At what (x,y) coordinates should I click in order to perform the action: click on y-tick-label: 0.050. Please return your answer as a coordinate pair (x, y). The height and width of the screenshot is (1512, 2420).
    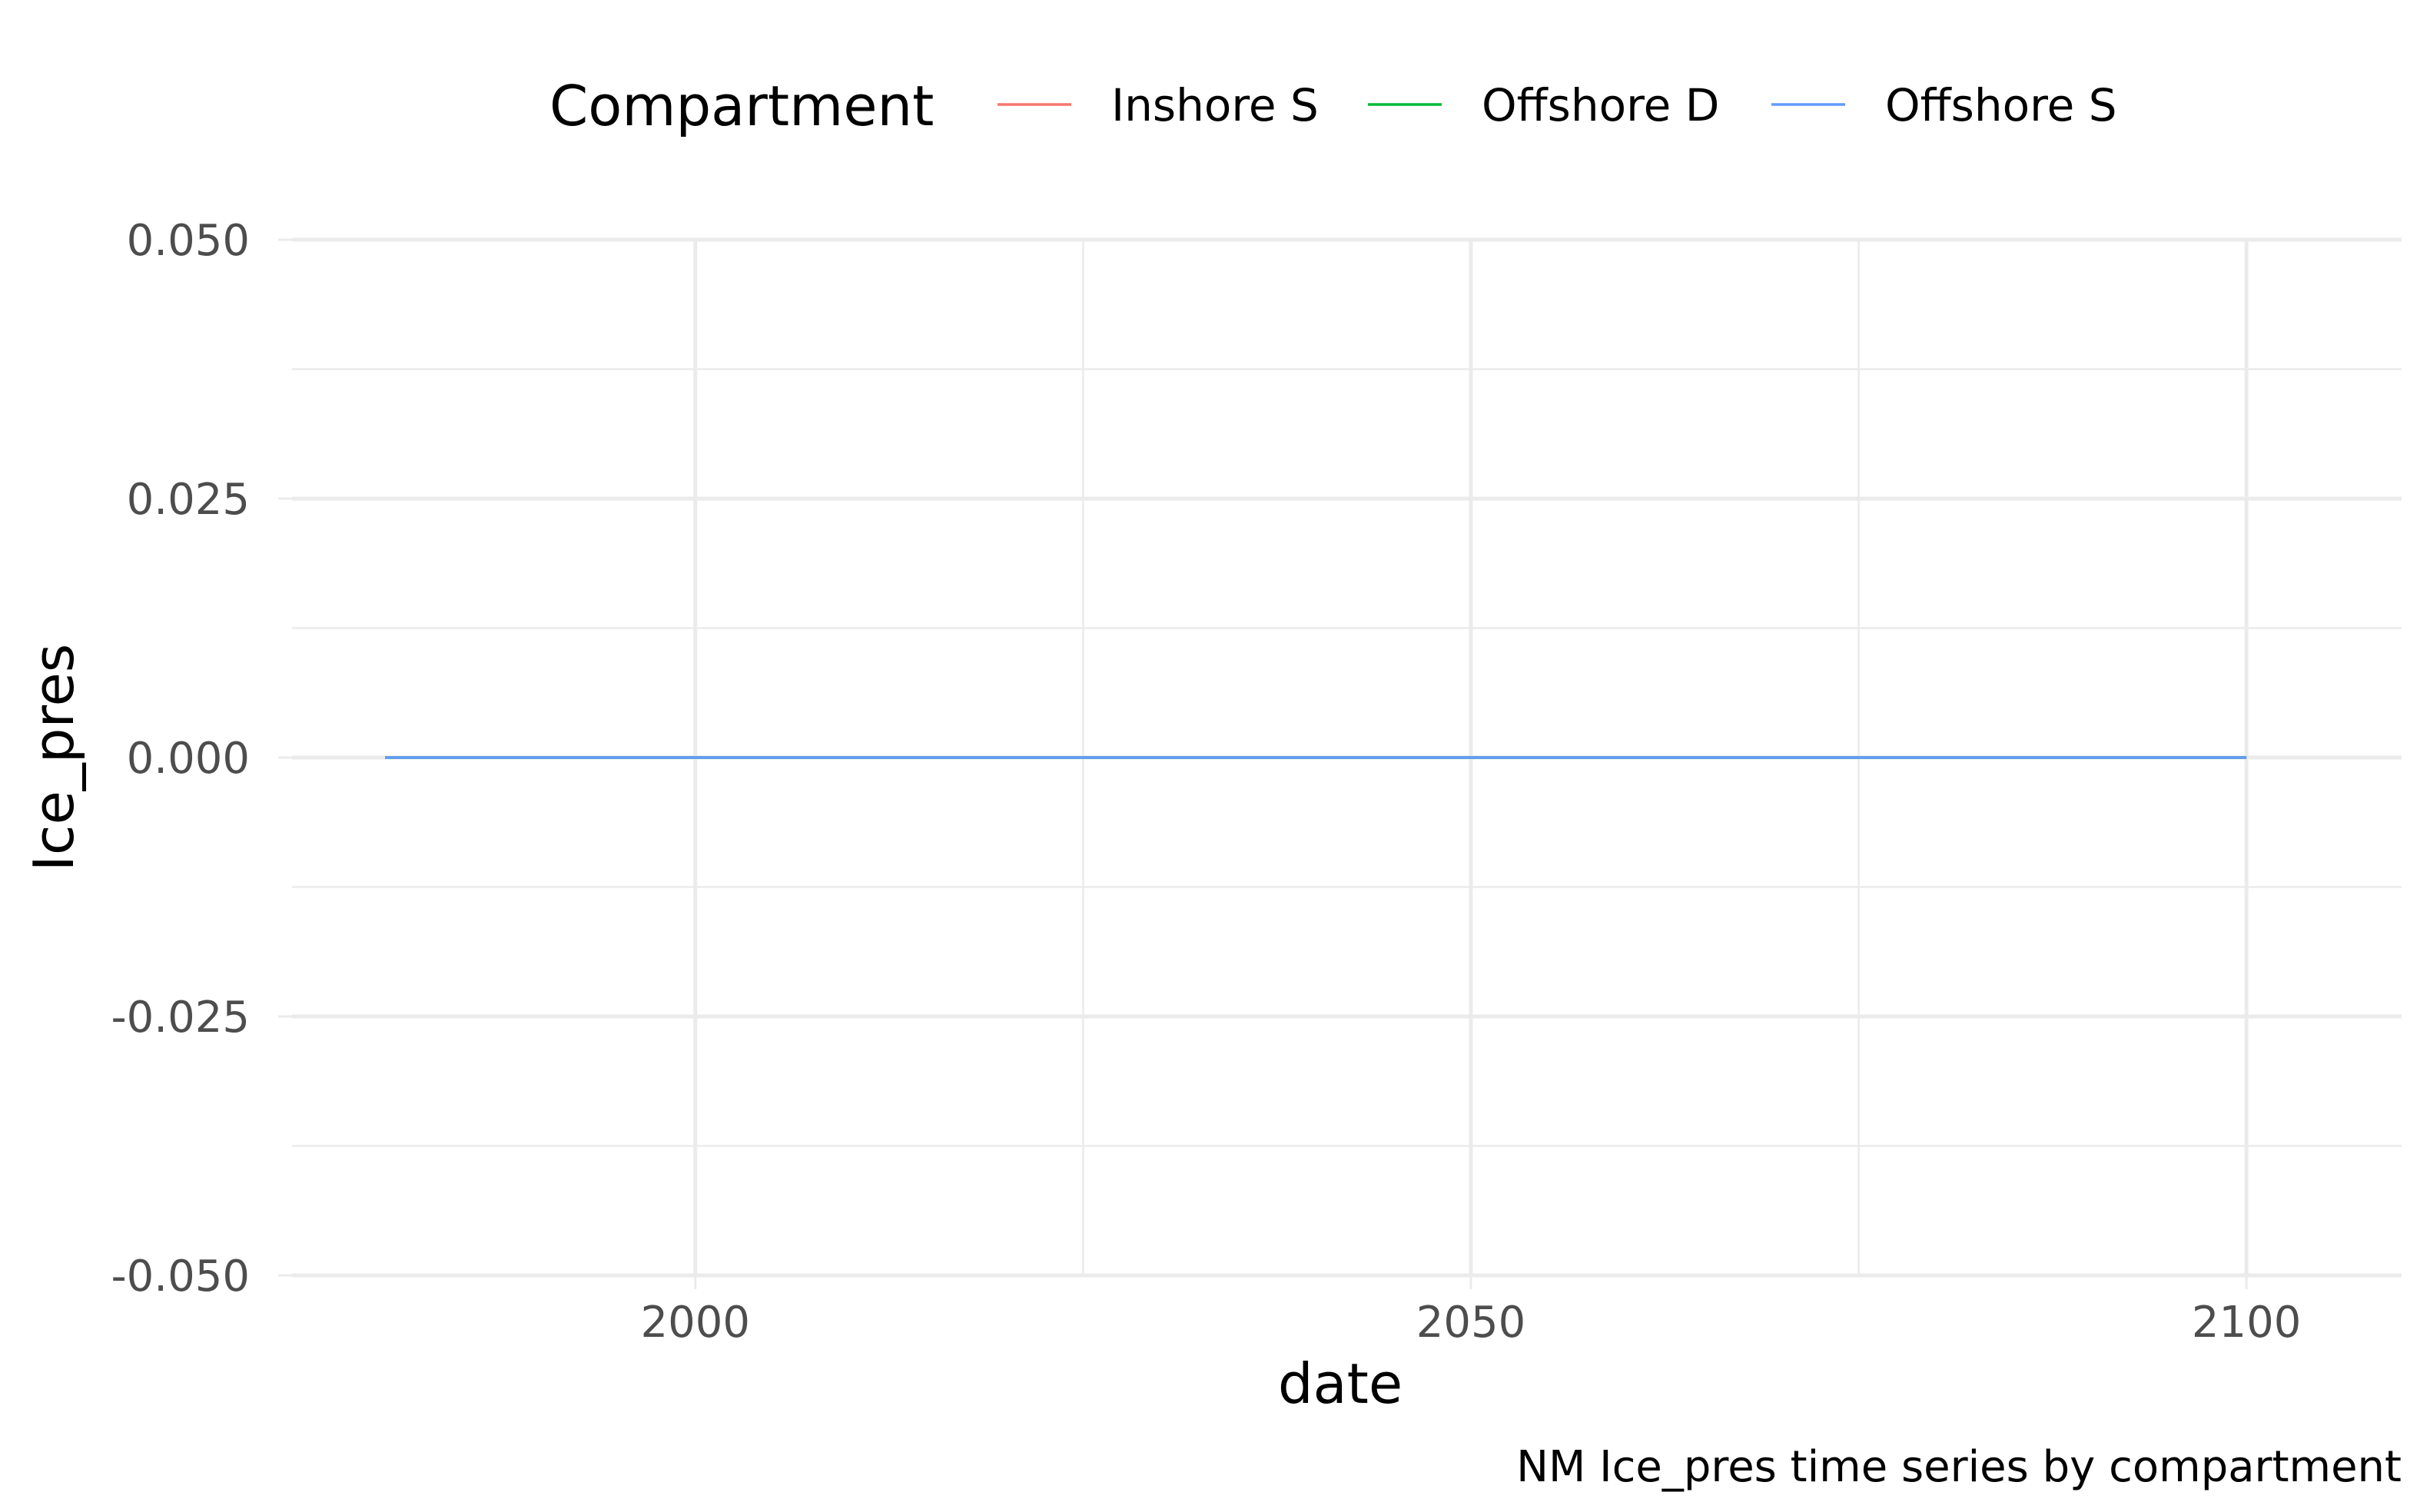
    Looking at the image, I should click on (188, 241).